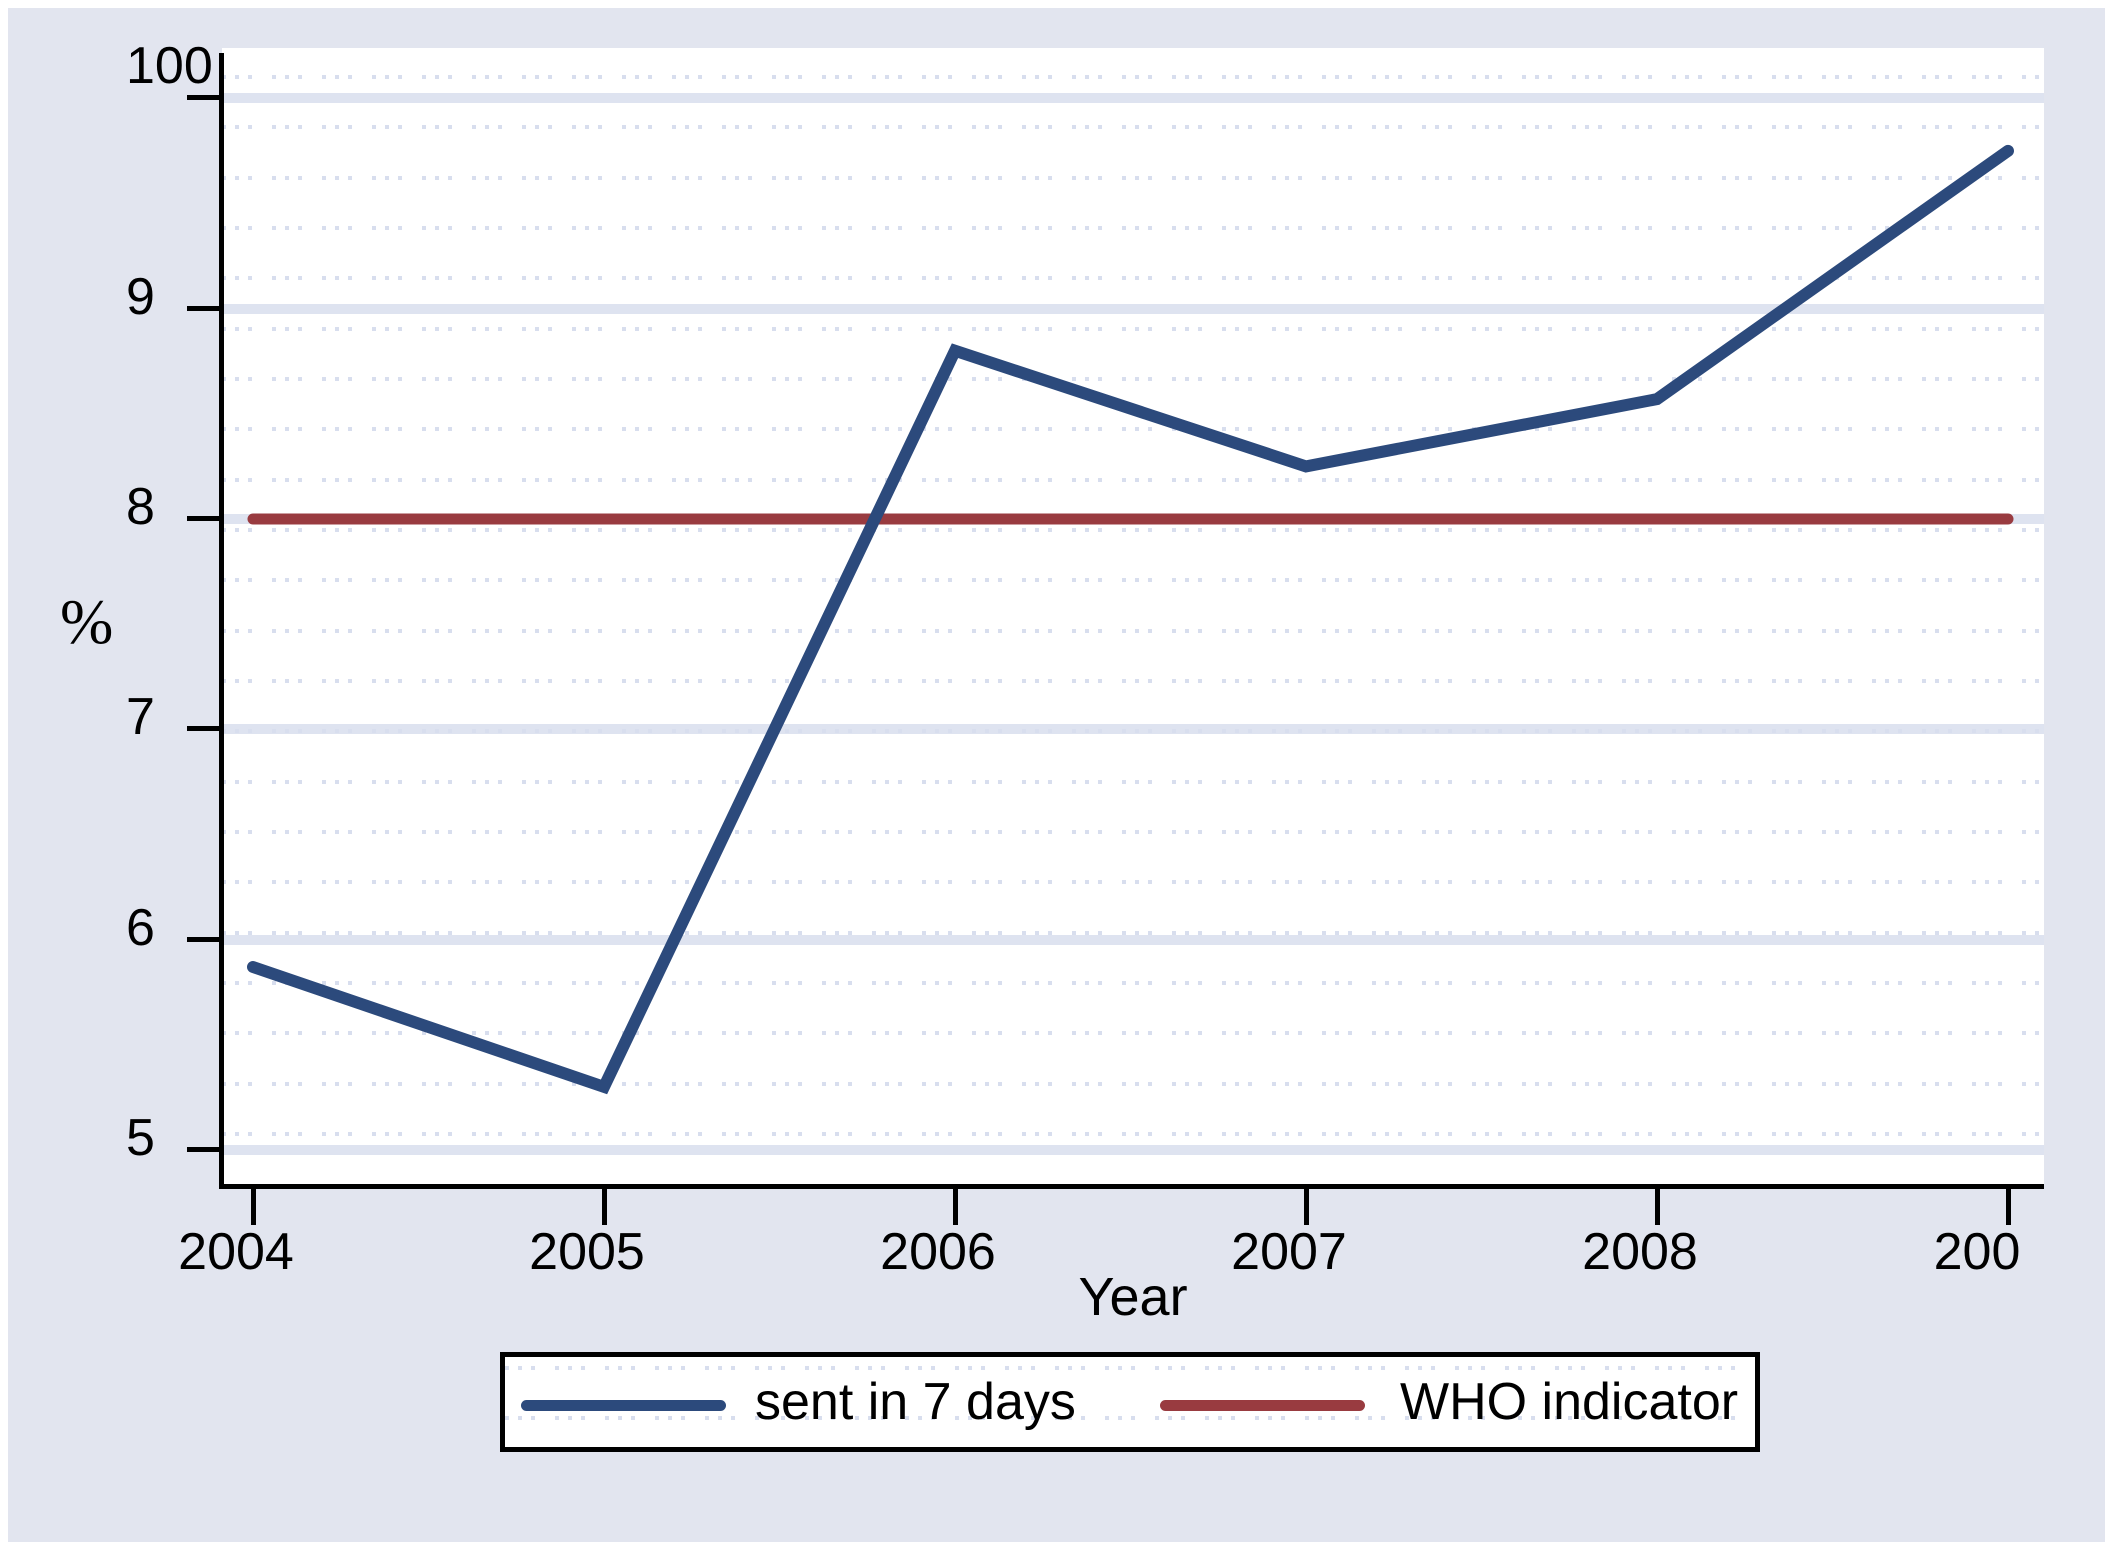 The height and width of the screenshot is (1550, 2113). Describe the element at coordinates (140, 927) in the screenshot. I see `y-tick-label: 6` at that location.